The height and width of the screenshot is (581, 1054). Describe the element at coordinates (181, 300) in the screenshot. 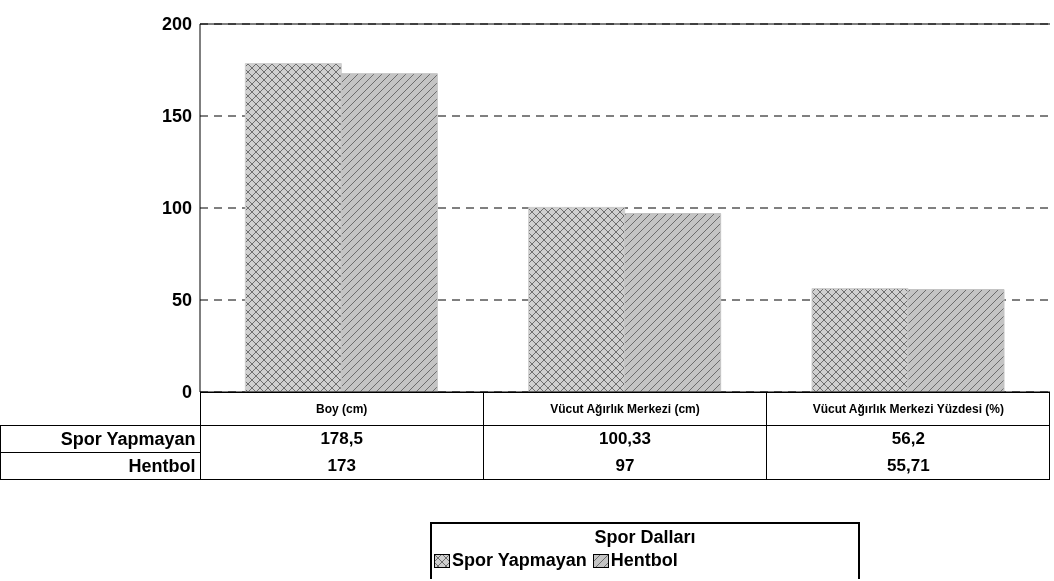

I see `y-tick-label: 50` at that location.